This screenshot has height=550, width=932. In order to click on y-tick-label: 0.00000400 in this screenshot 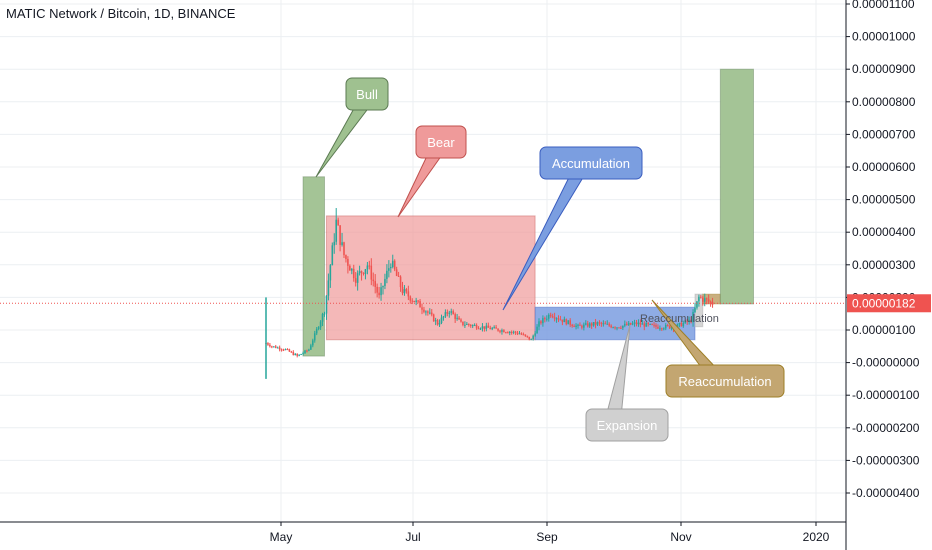, I will do `click(884, 232)`.